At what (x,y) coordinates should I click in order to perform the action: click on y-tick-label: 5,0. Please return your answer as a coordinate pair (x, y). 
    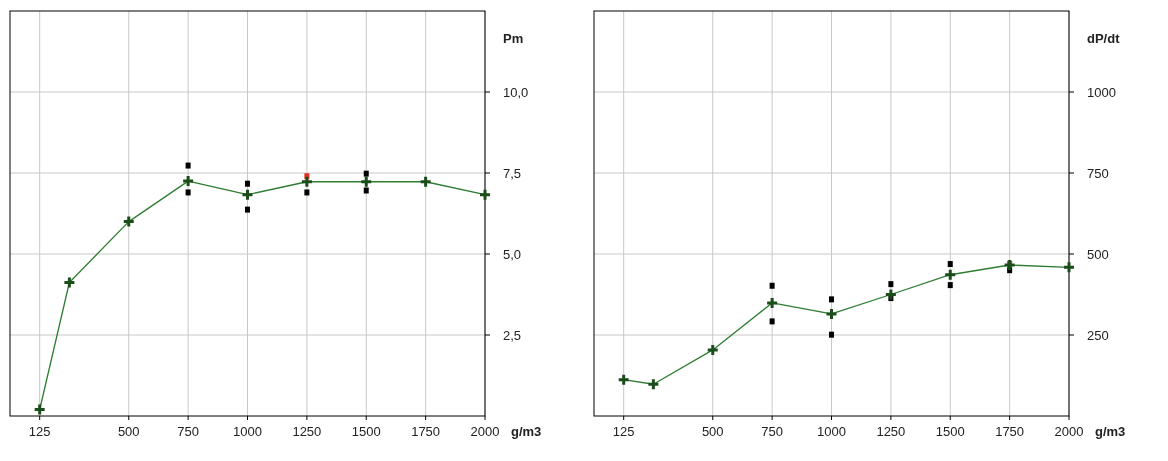
    Looking at the image, I should click on (512, 254).